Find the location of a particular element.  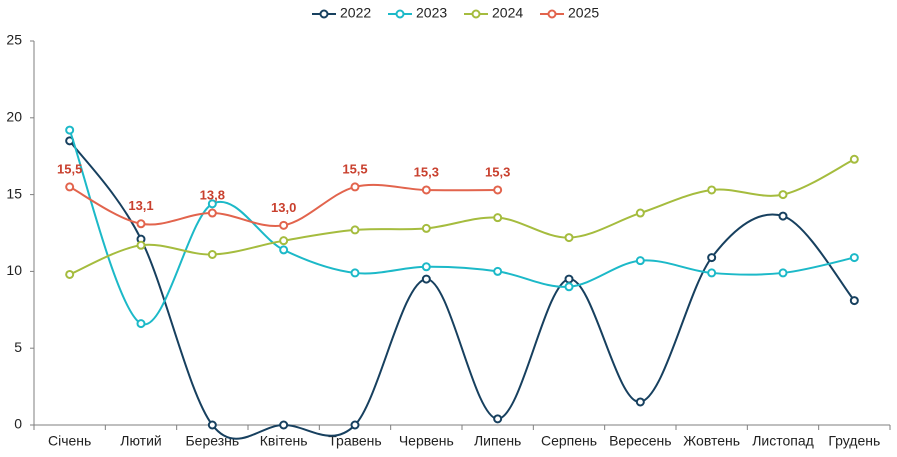

x-tick-label: Грудень is located at coordinates (854, 441).